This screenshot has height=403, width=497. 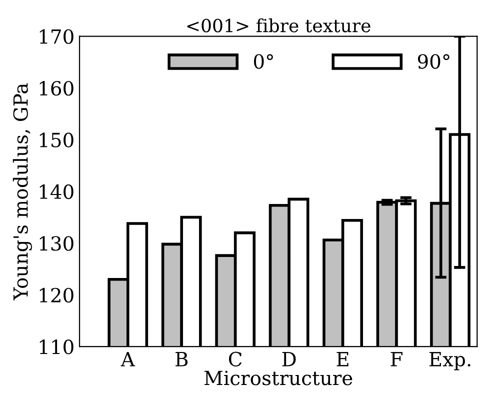 I want to click on y-tick-label: 160, so click(x=57, y=88).